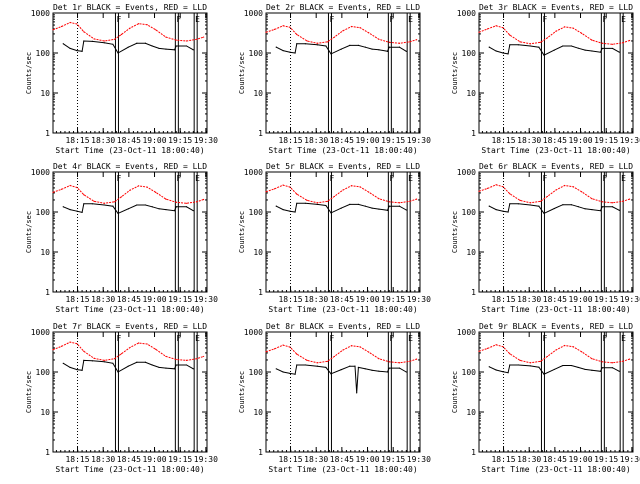  I want to click on x-tick-label: 19:30, so click(419, 299).